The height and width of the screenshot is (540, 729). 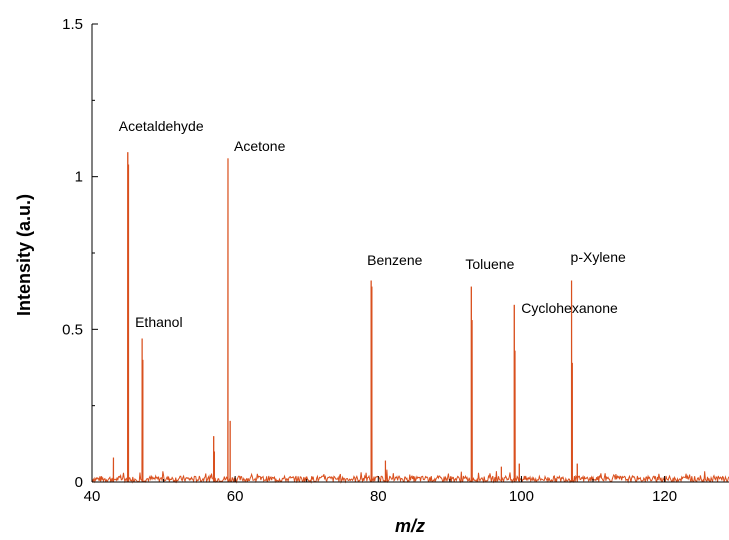 I want to click on y-tick-label-1: 1, so click(x=79, y=177).